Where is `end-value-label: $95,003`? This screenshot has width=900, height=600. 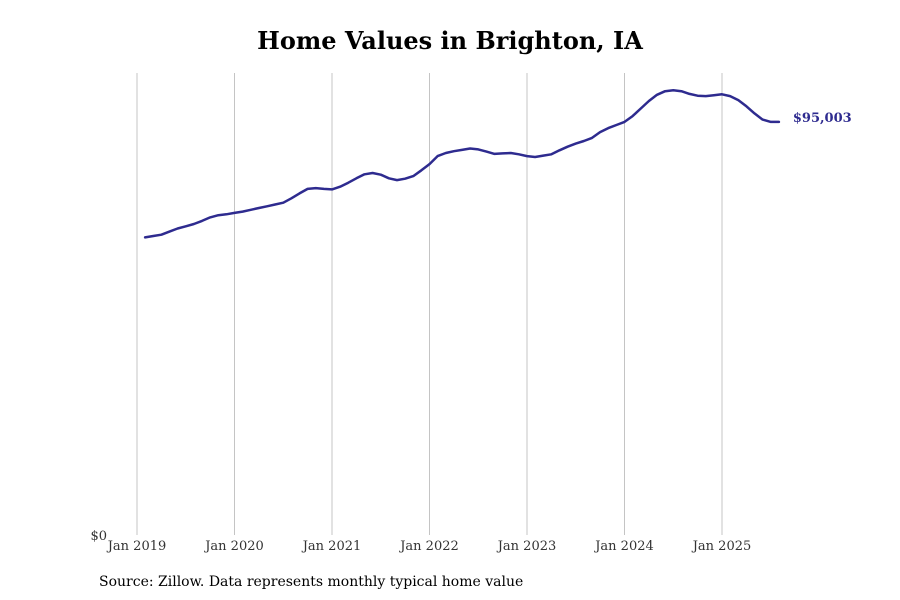 end-value-label: $95,003 is located at coordinates (822, 118).